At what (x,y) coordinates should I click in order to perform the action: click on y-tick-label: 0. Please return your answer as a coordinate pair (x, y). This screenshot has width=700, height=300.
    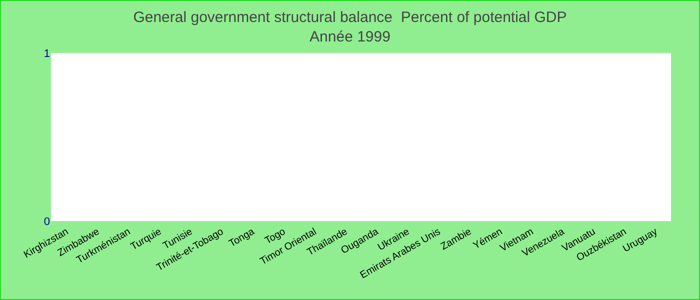
    Looking at the image, I should click on (47, 222).